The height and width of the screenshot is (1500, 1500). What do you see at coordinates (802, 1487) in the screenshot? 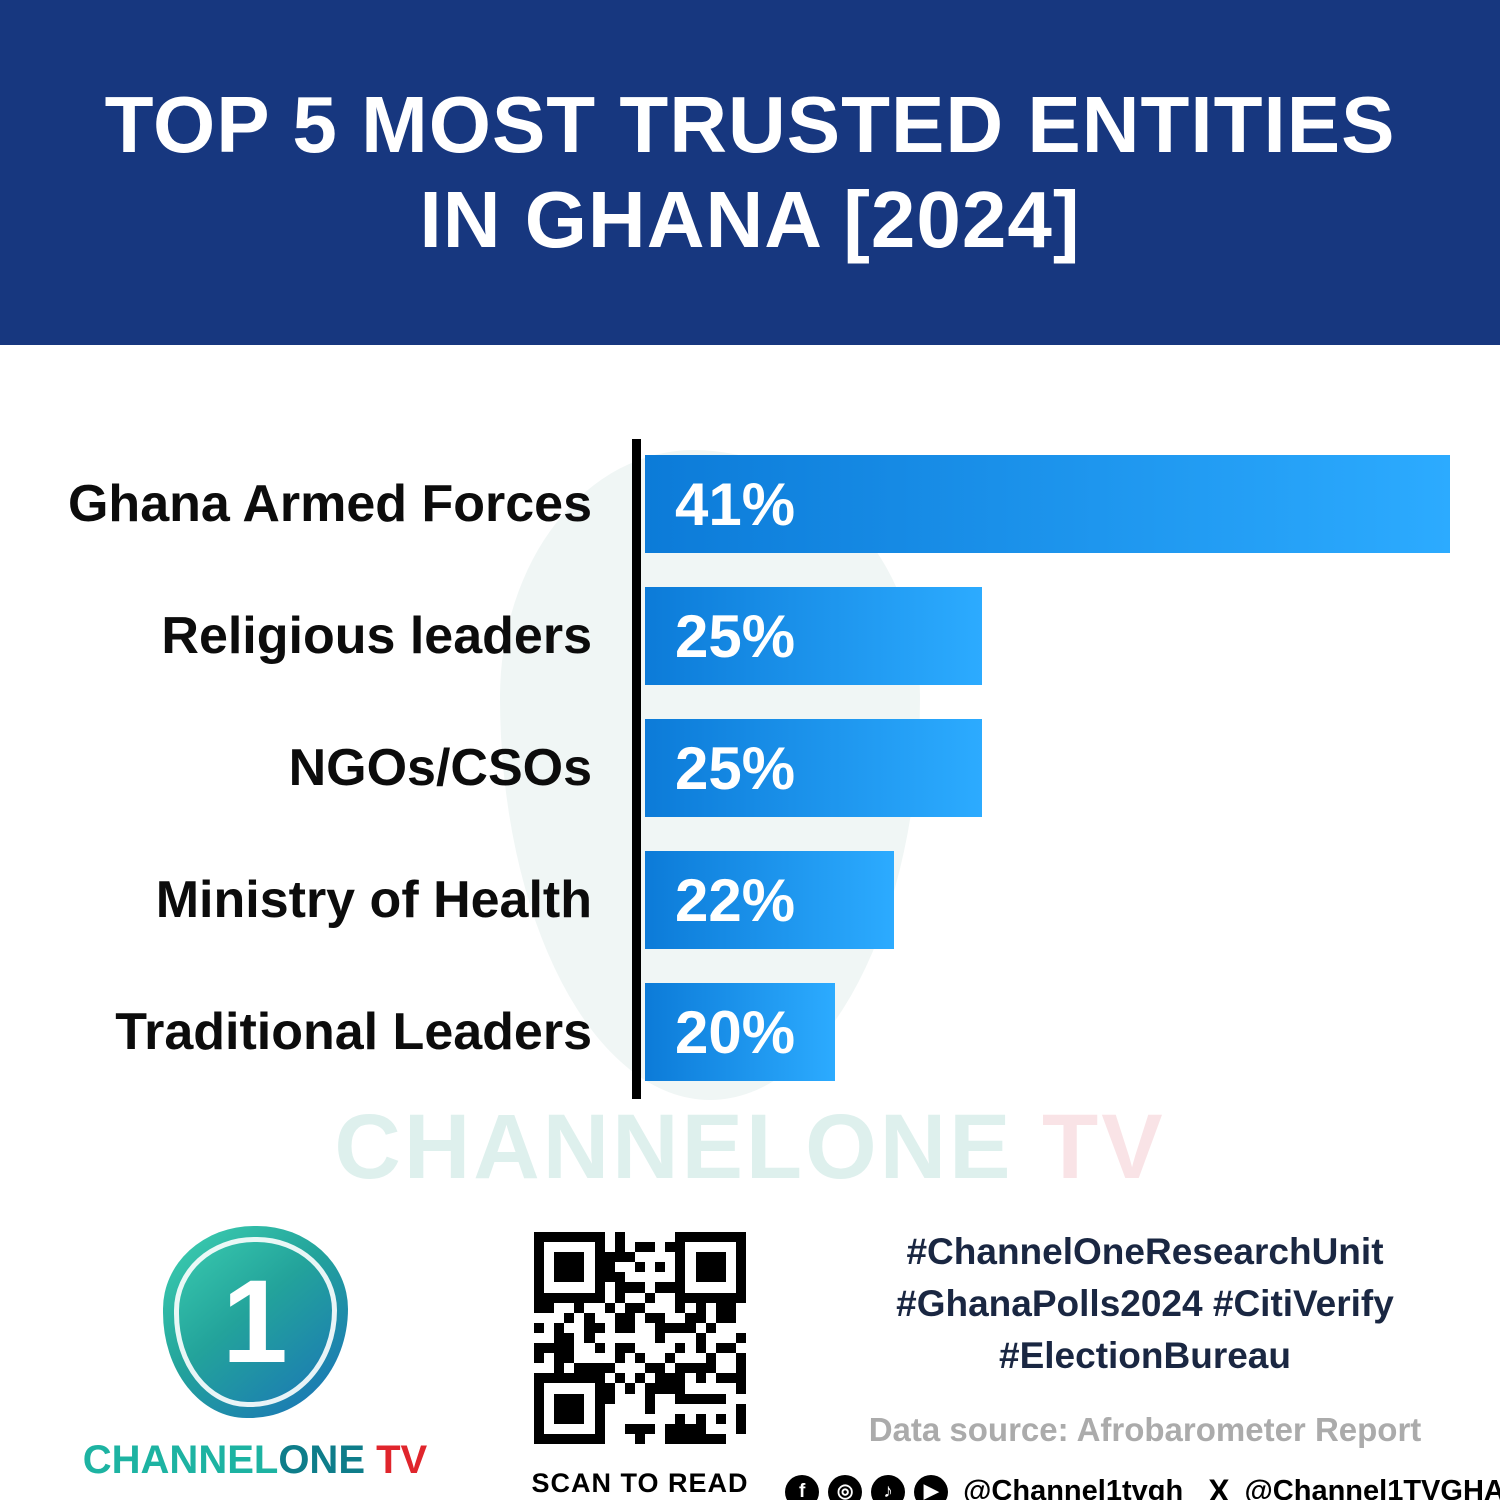
I see `facebook-icon: f` at bounding box center [802, 1487].